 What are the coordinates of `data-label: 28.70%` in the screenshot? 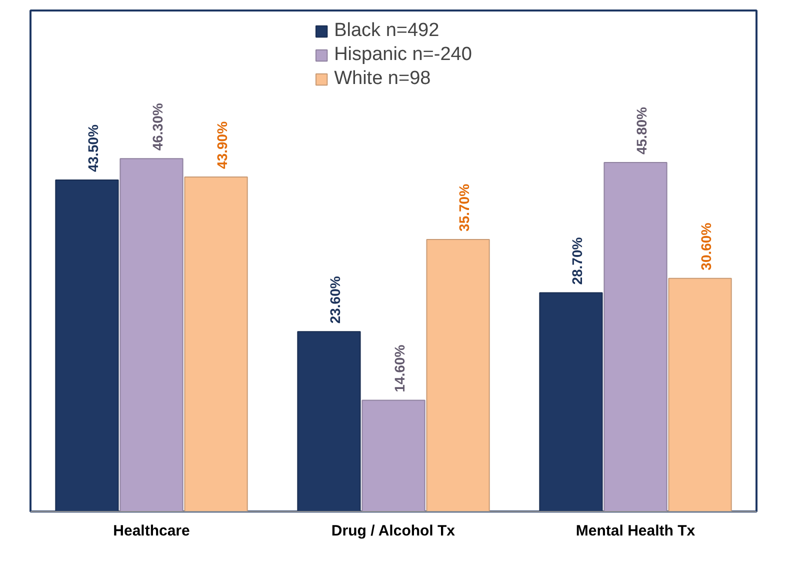 It's located at (576, 260).